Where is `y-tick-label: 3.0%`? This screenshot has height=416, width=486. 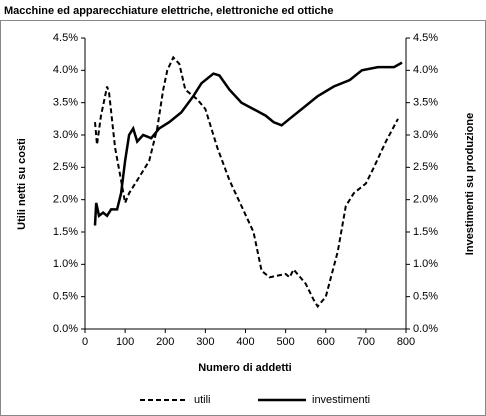
y-tick-label: 3.0% is located at coordinates (65, 135).